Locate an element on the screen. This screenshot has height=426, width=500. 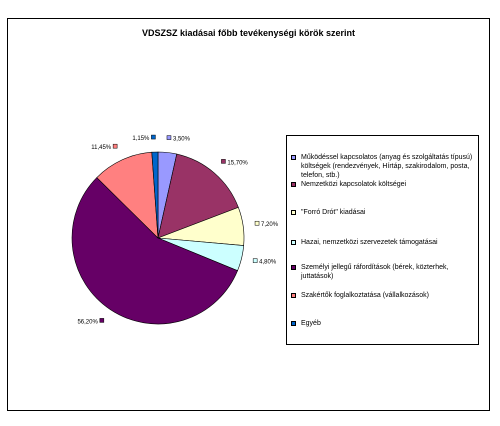
legend-label: Egyéb is located at coordinates (311, 323).